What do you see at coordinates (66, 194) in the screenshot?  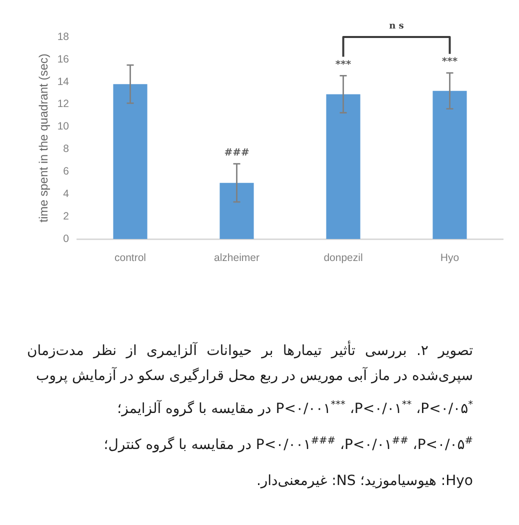 I see `y-tick-label: 4` at bounding box center [66, 194].